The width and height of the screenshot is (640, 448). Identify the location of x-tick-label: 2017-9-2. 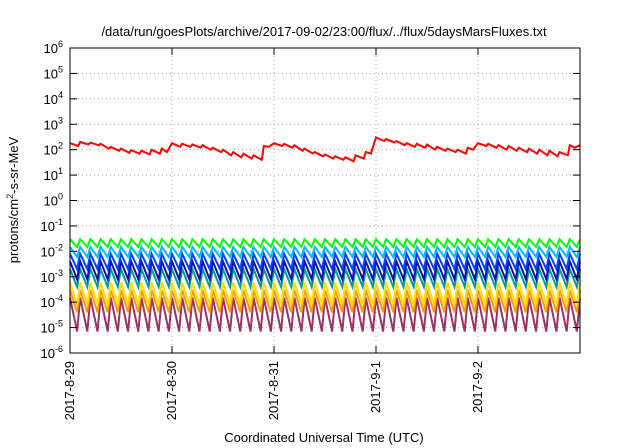
(477, 387).